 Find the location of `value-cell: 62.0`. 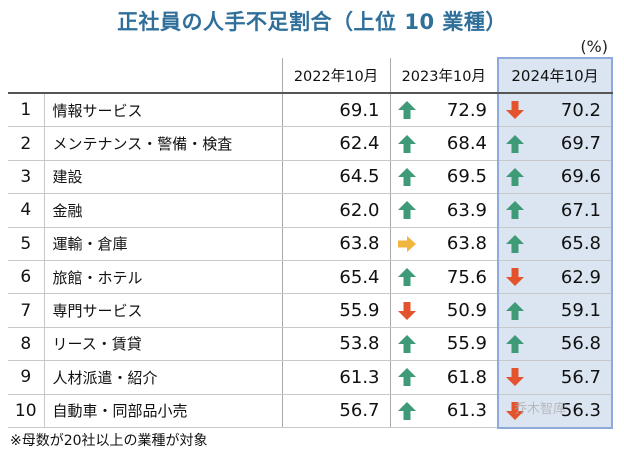

value-cell: 62.0 is located at coordinates (335, 210).